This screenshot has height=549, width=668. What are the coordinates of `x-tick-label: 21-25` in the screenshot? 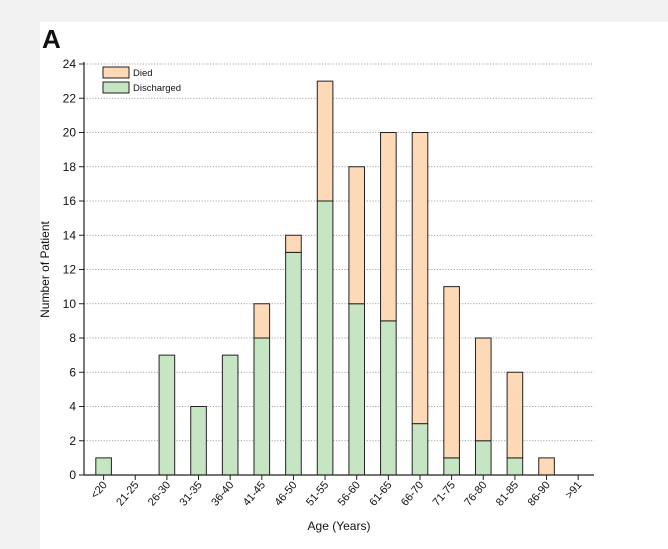 It's located at (127, 493).